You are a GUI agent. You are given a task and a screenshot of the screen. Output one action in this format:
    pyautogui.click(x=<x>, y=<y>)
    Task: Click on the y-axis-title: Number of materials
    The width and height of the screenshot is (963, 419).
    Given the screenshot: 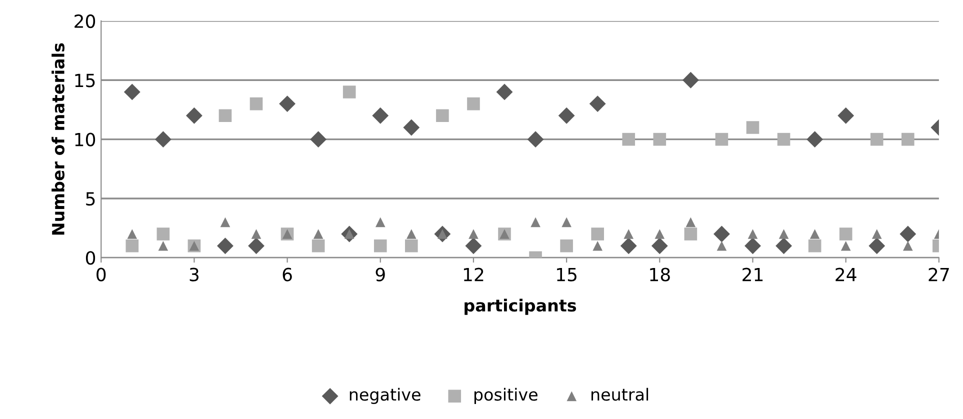 What is the action you would take?
    pyautogui.click(x=58, y=139)
    